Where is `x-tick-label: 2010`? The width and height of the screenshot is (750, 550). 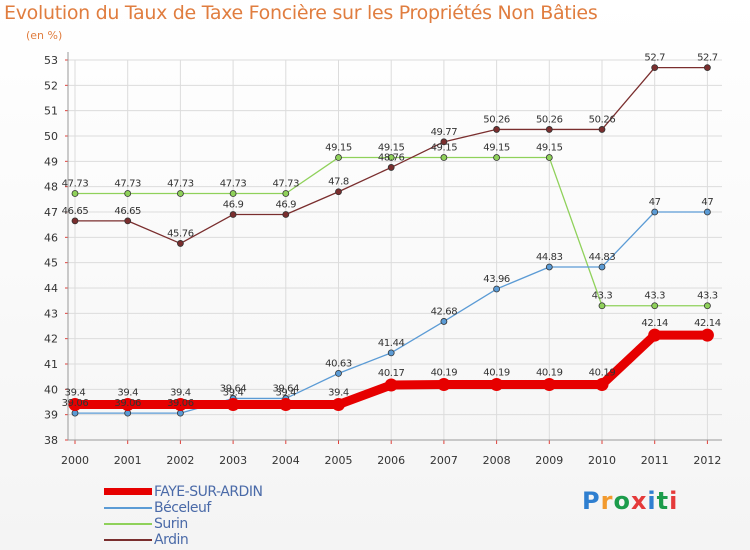 x-tick-label: 2010 is located at coordinates (602, 460).